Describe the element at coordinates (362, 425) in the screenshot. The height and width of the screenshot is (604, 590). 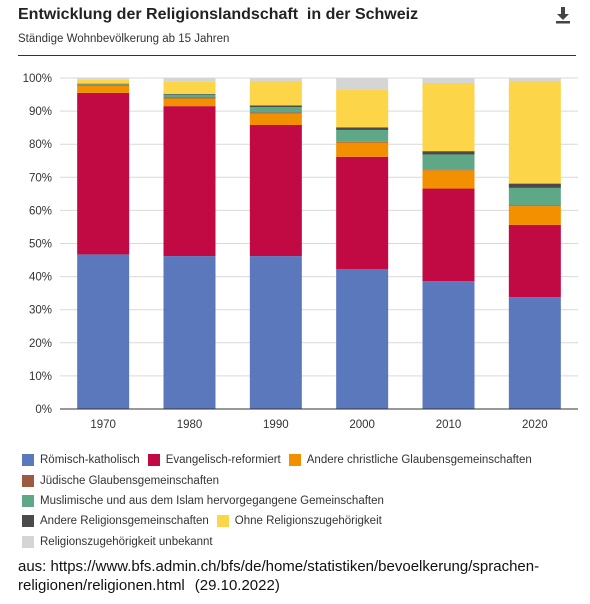
I see `x-tick-label: 2000` at that location.